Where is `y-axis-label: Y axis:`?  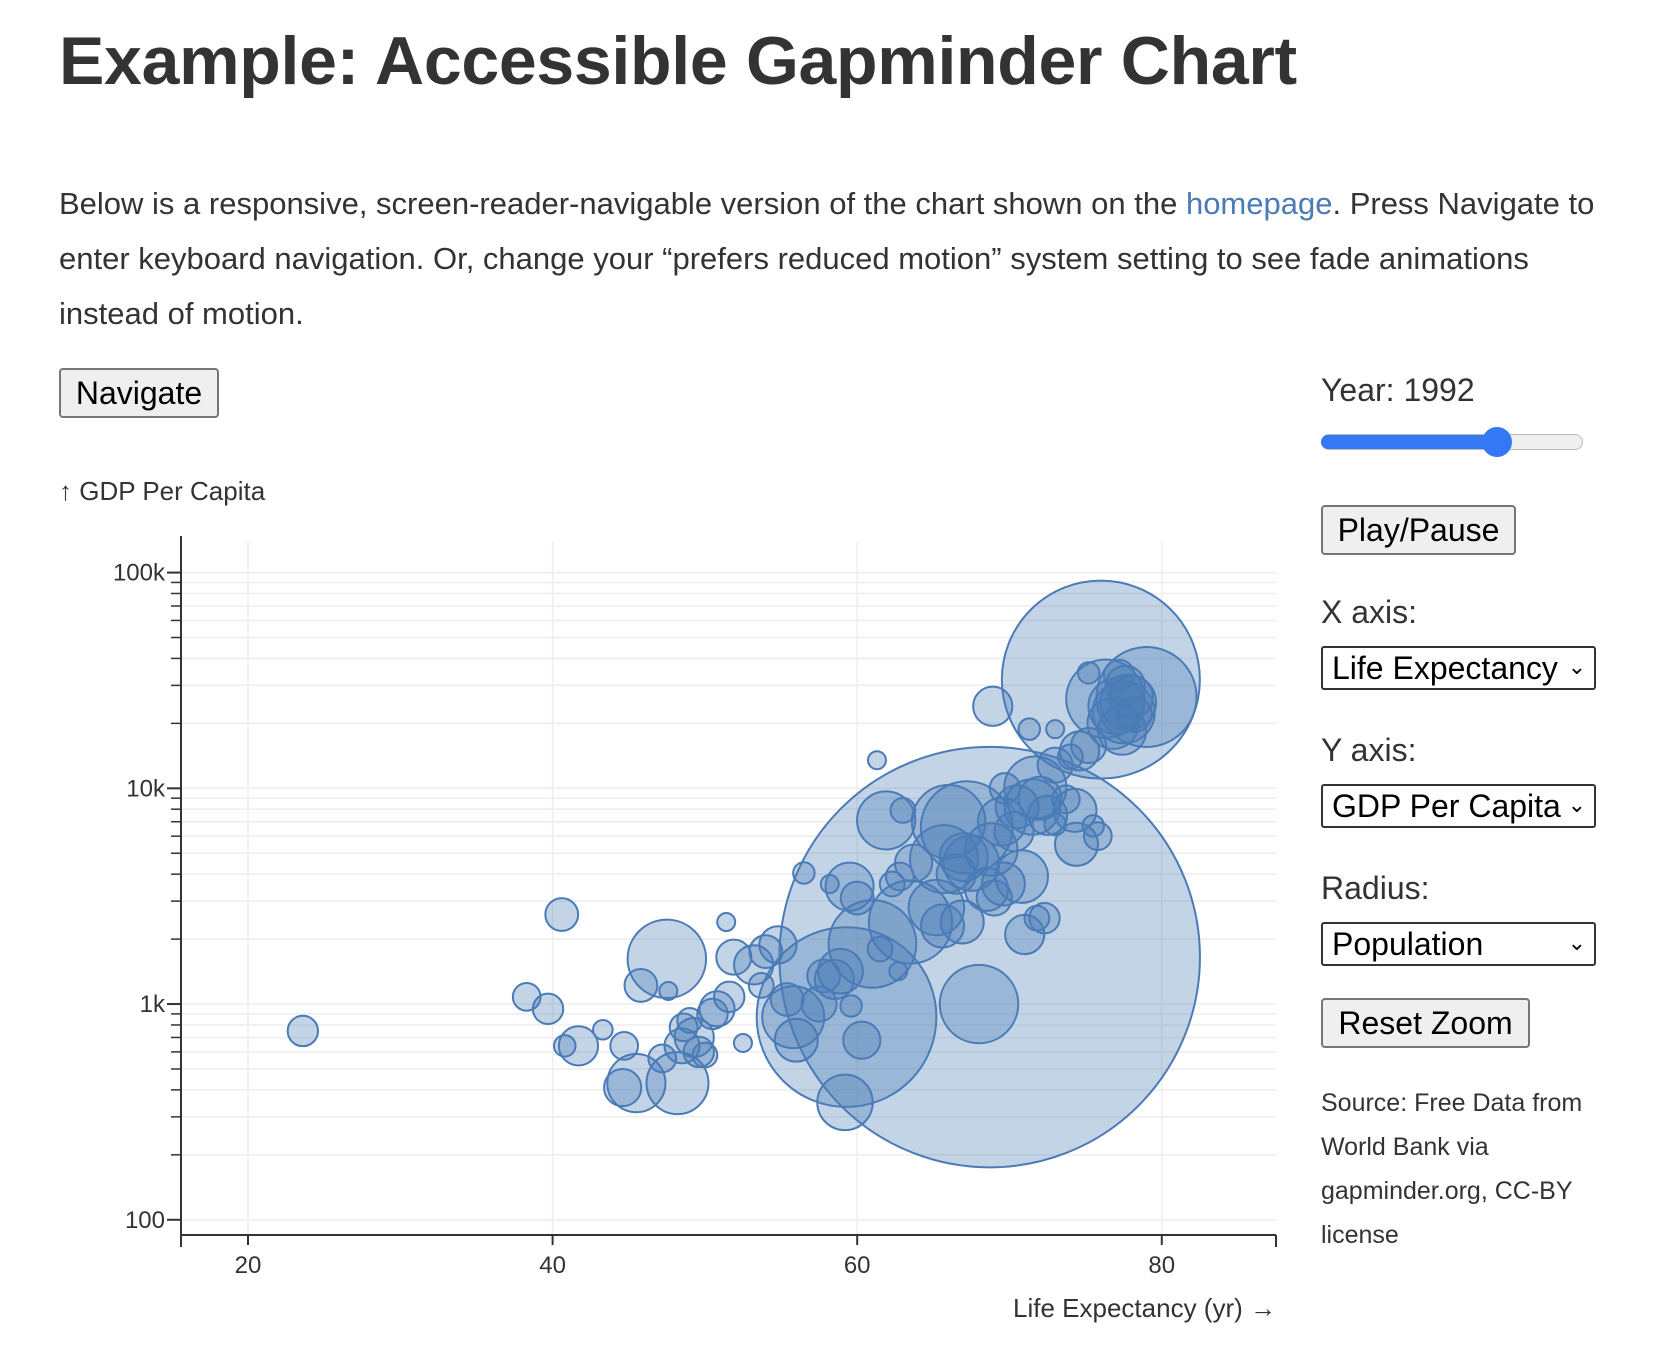 y-axis-label: Y axis: is located at coordinates (1369, 750).